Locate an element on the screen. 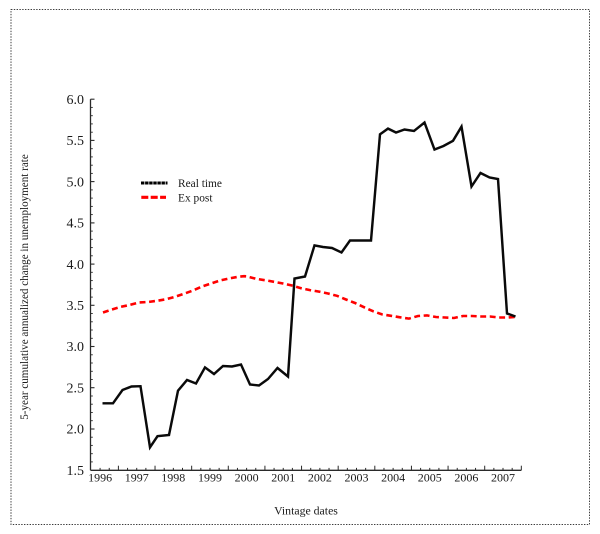 The height and width of the screenshot is (534, 600). svg-text: 1999 is located at coordinates (210, 477).